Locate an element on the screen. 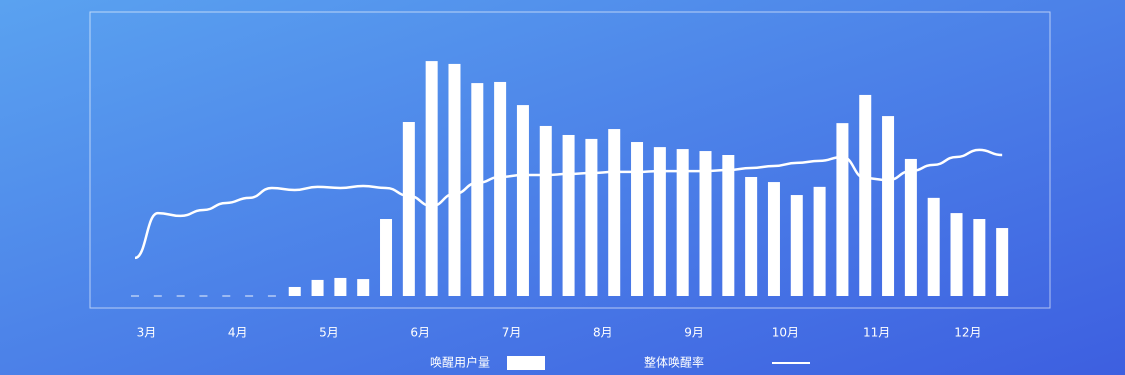  x-tick-label: 4月 is located at coordinates (238, 333).